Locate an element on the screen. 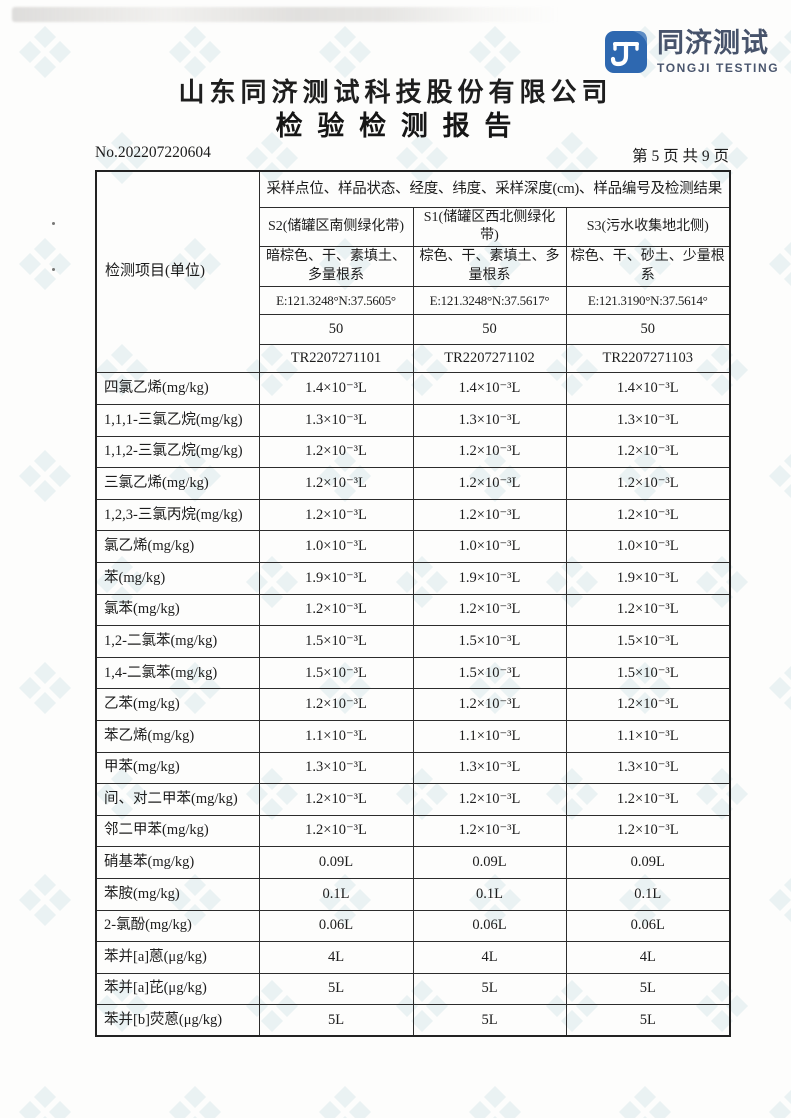  table-row: 乙苯(mg/kg) 1.2×10⁻³L 1.2×10⁻³L 1.2×10⁻³L is located at coordinates (413, 704).